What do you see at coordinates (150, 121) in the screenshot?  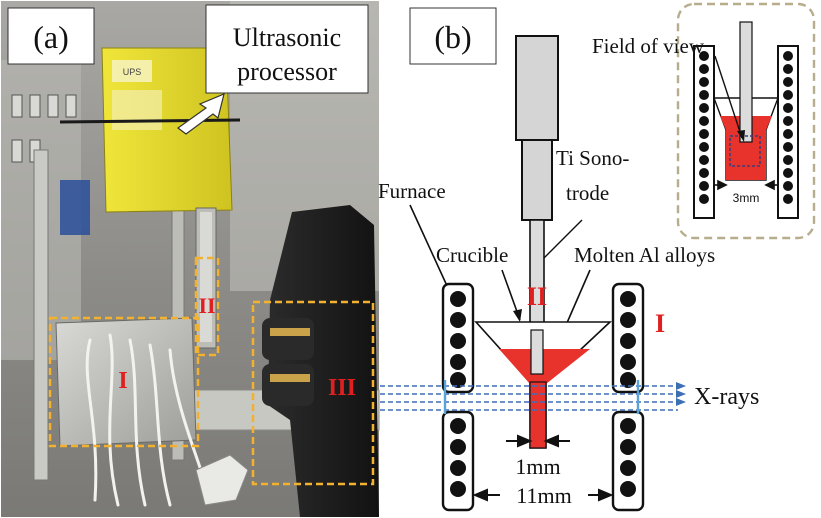 I see `black-strap` at bounding box center [150, 121].